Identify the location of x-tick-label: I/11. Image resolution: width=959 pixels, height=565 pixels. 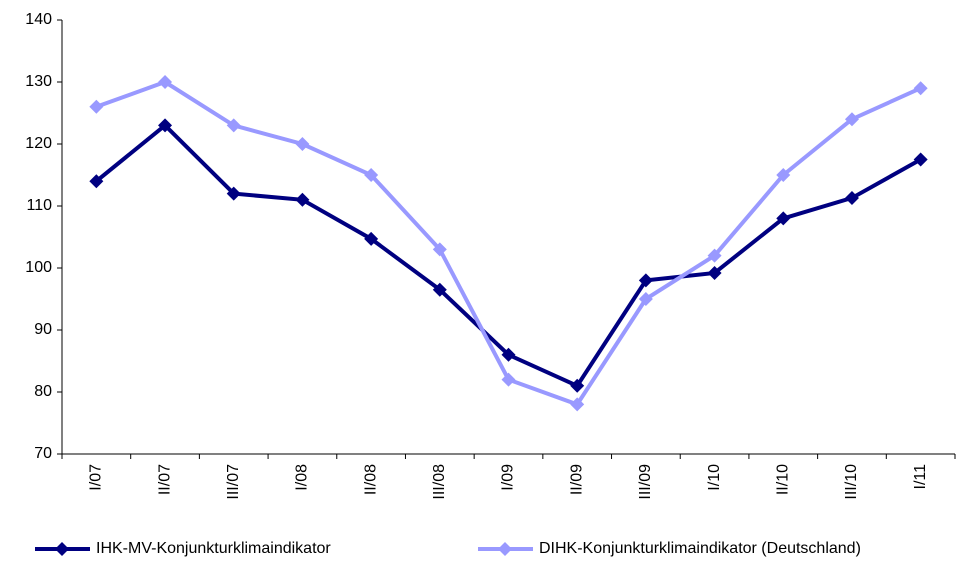
(920, 477).